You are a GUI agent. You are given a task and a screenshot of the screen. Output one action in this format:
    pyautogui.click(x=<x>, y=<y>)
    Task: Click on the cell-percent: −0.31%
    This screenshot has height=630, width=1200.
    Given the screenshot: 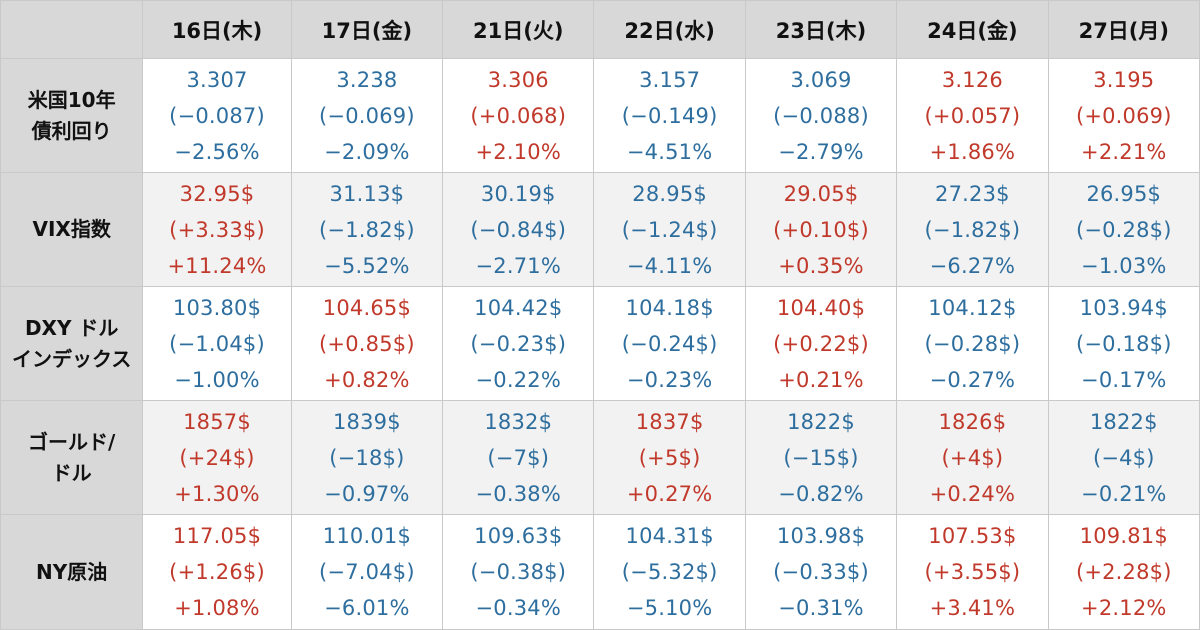 What is the action you would take?
    pyautogui.click(x=821, y=608)
    